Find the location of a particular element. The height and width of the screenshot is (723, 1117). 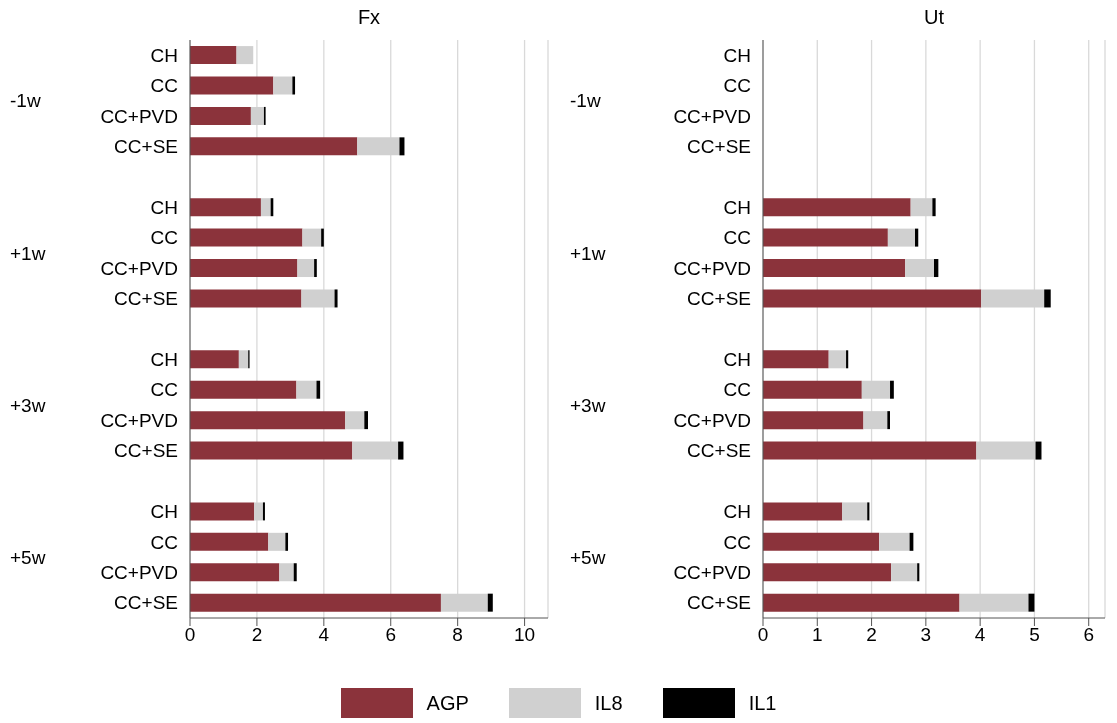

x-tick-label: 10 is located at coordinates (525, 635).